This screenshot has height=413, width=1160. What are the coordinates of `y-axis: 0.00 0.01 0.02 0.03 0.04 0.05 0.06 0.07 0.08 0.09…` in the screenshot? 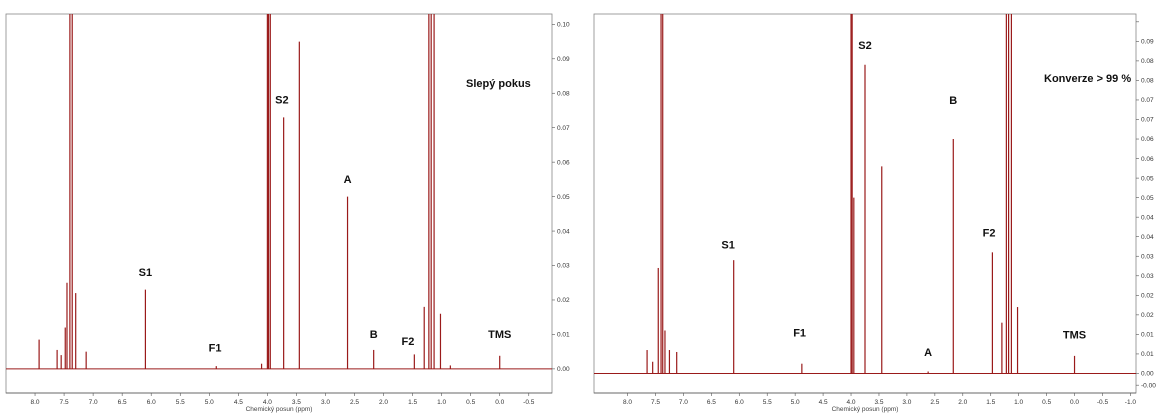 It's located at (561, 197).